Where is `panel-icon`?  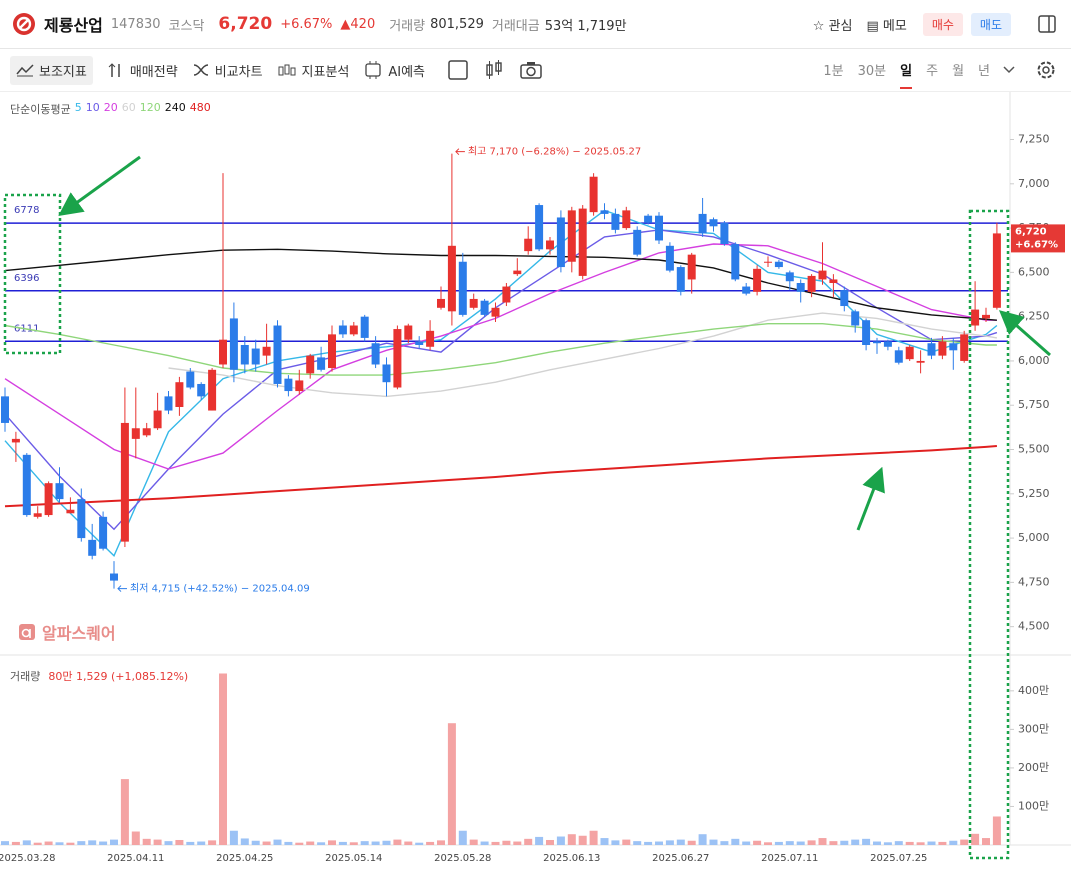
panel-icon is located at coordinates (1047, 24).